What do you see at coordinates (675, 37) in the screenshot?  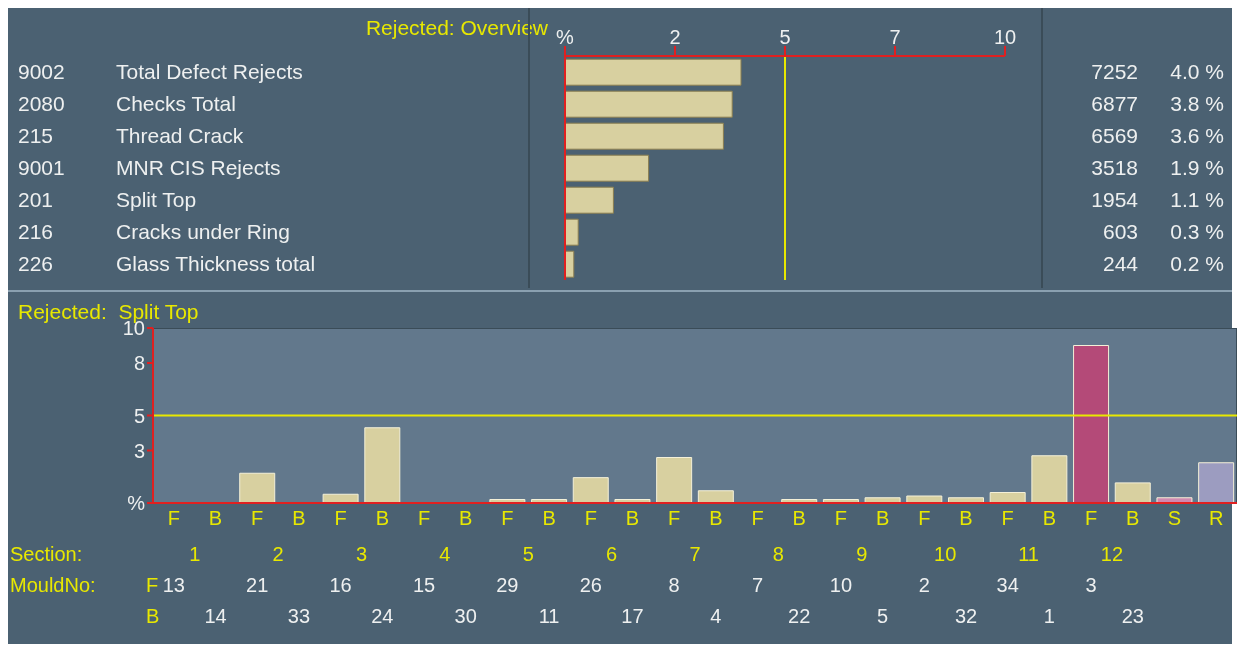 I see `x-tick-label: 2` at bounding box center [675, 37].